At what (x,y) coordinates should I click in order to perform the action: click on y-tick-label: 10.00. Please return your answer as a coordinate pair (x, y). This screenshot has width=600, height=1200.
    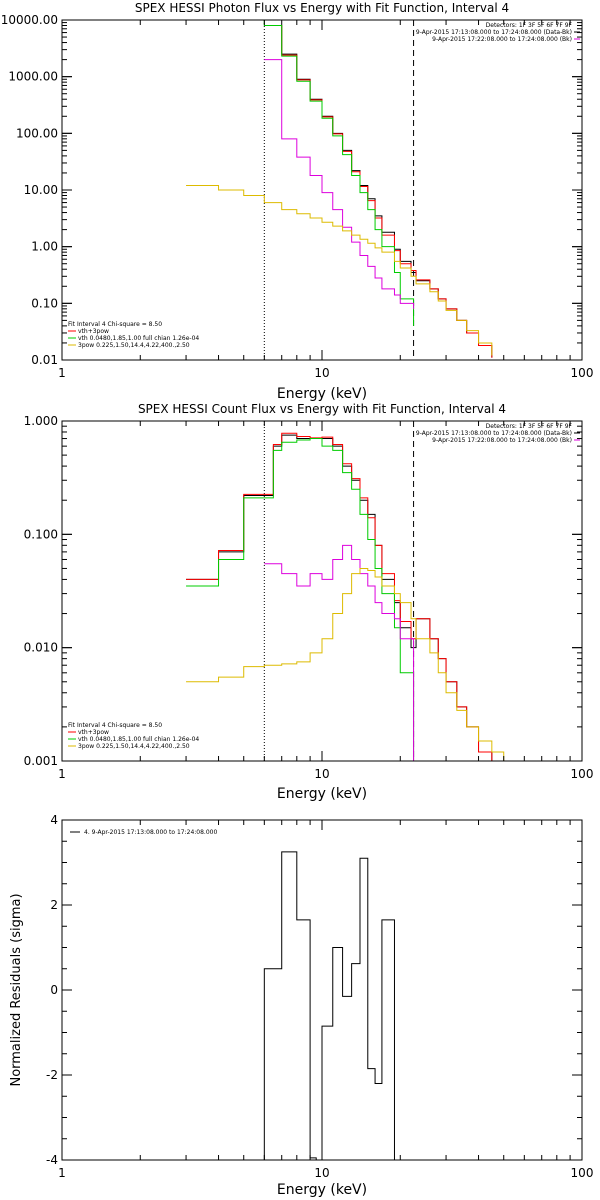
    Looking at the image, I should click on (41, 190).